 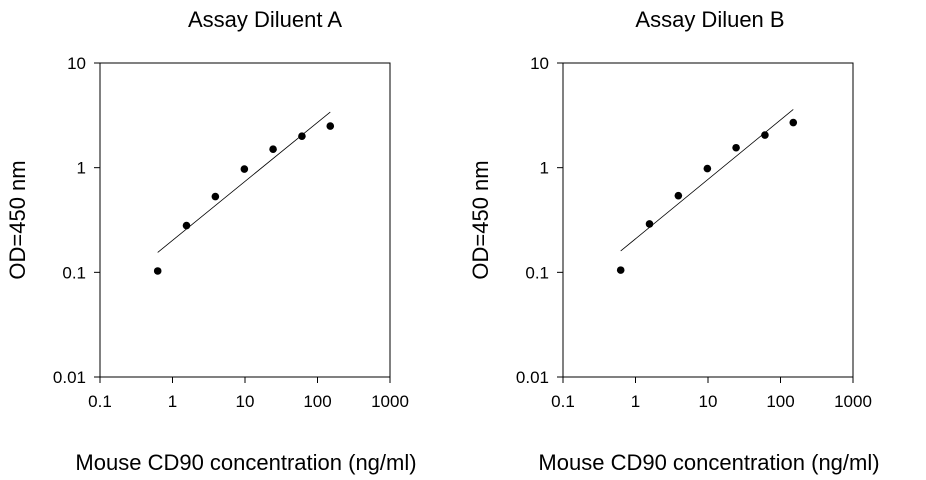 I want to click on chart-title: Assay Diluent A, so click(x=265, y=19).